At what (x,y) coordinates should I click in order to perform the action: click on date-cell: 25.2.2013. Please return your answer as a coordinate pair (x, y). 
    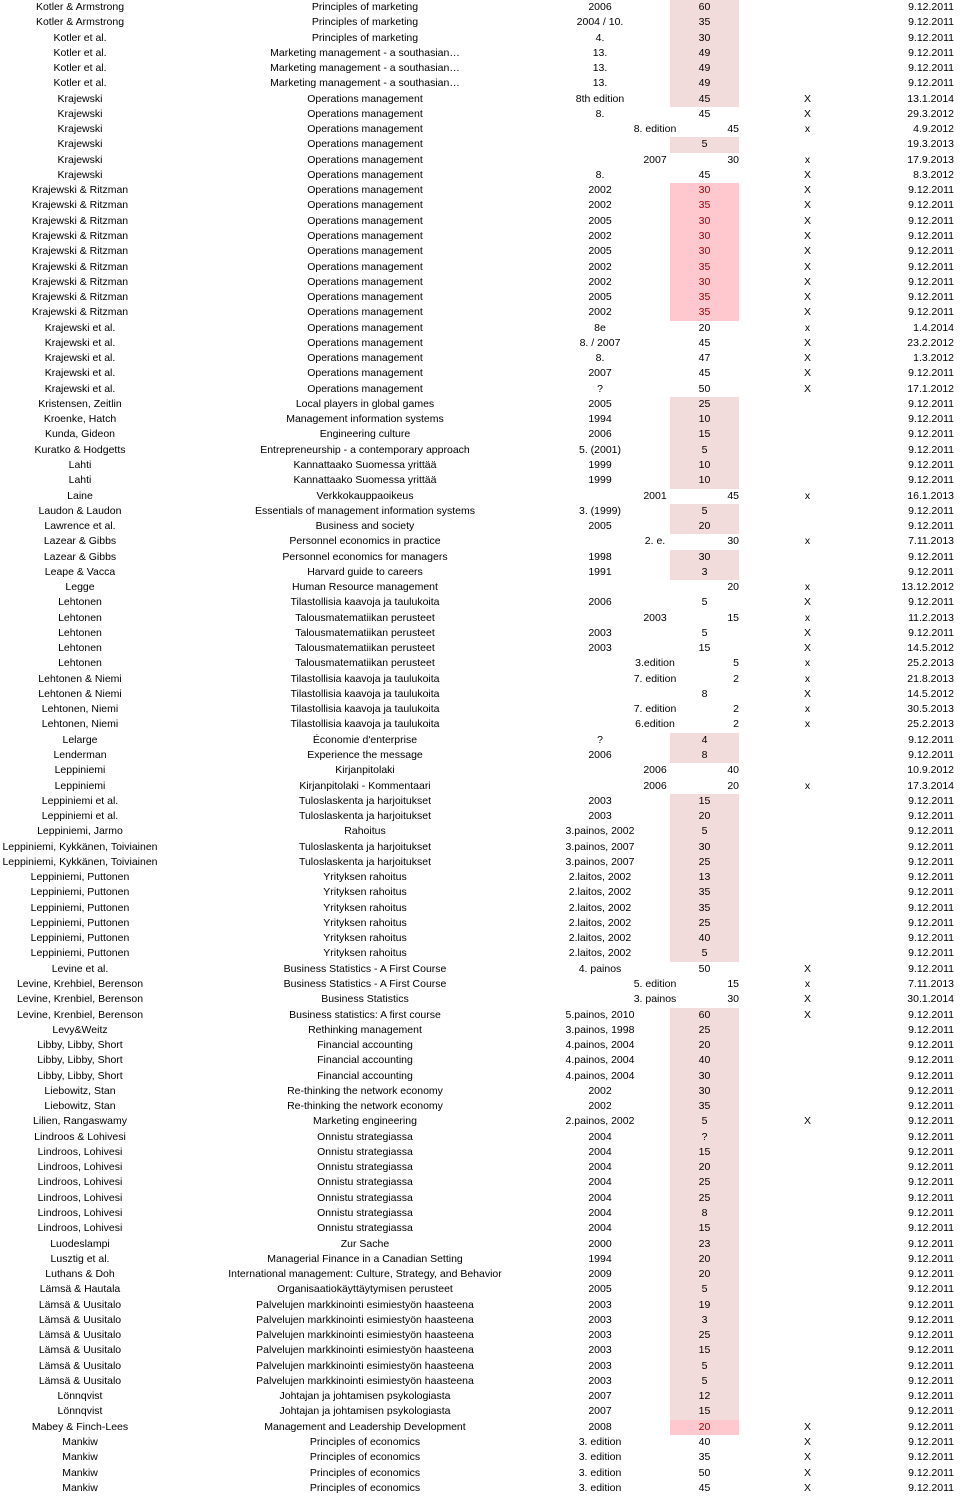
    Looking at the image, I should click on (930, 663).